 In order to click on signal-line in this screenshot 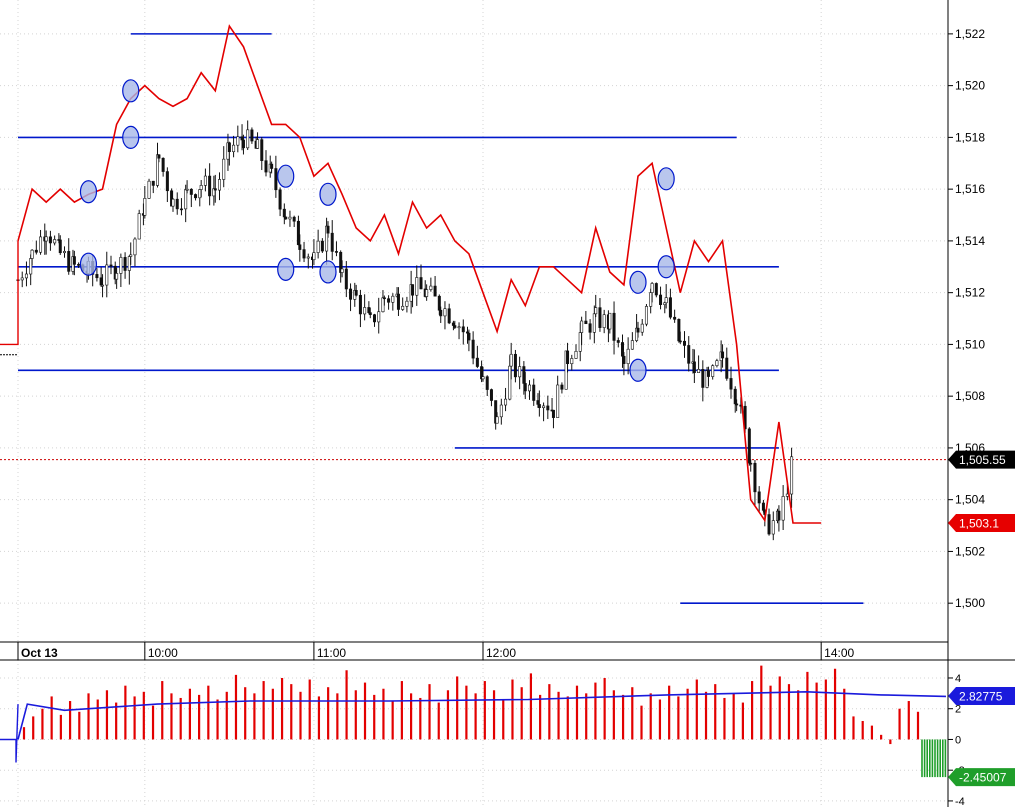, I will do `click(482, 715)`.